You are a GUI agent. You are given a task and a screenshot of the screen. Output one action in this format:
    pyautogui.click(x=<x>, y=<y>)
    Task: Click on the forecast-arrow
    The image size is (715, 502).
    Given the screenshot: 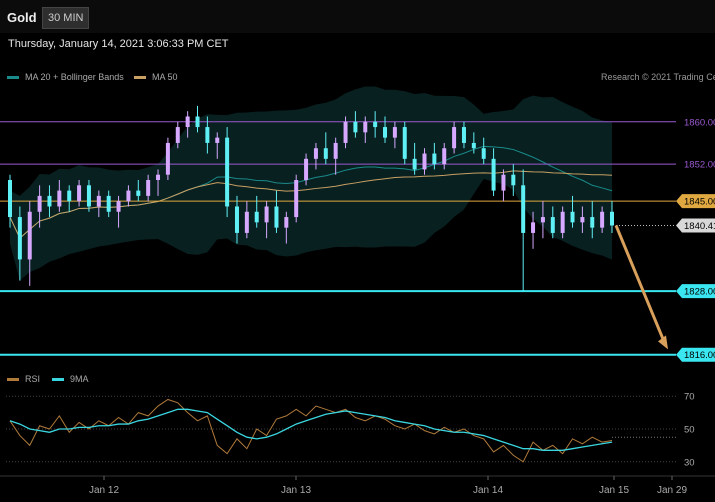 What is the action you would take?
    pyautogui.click(x=640, y=283)
    